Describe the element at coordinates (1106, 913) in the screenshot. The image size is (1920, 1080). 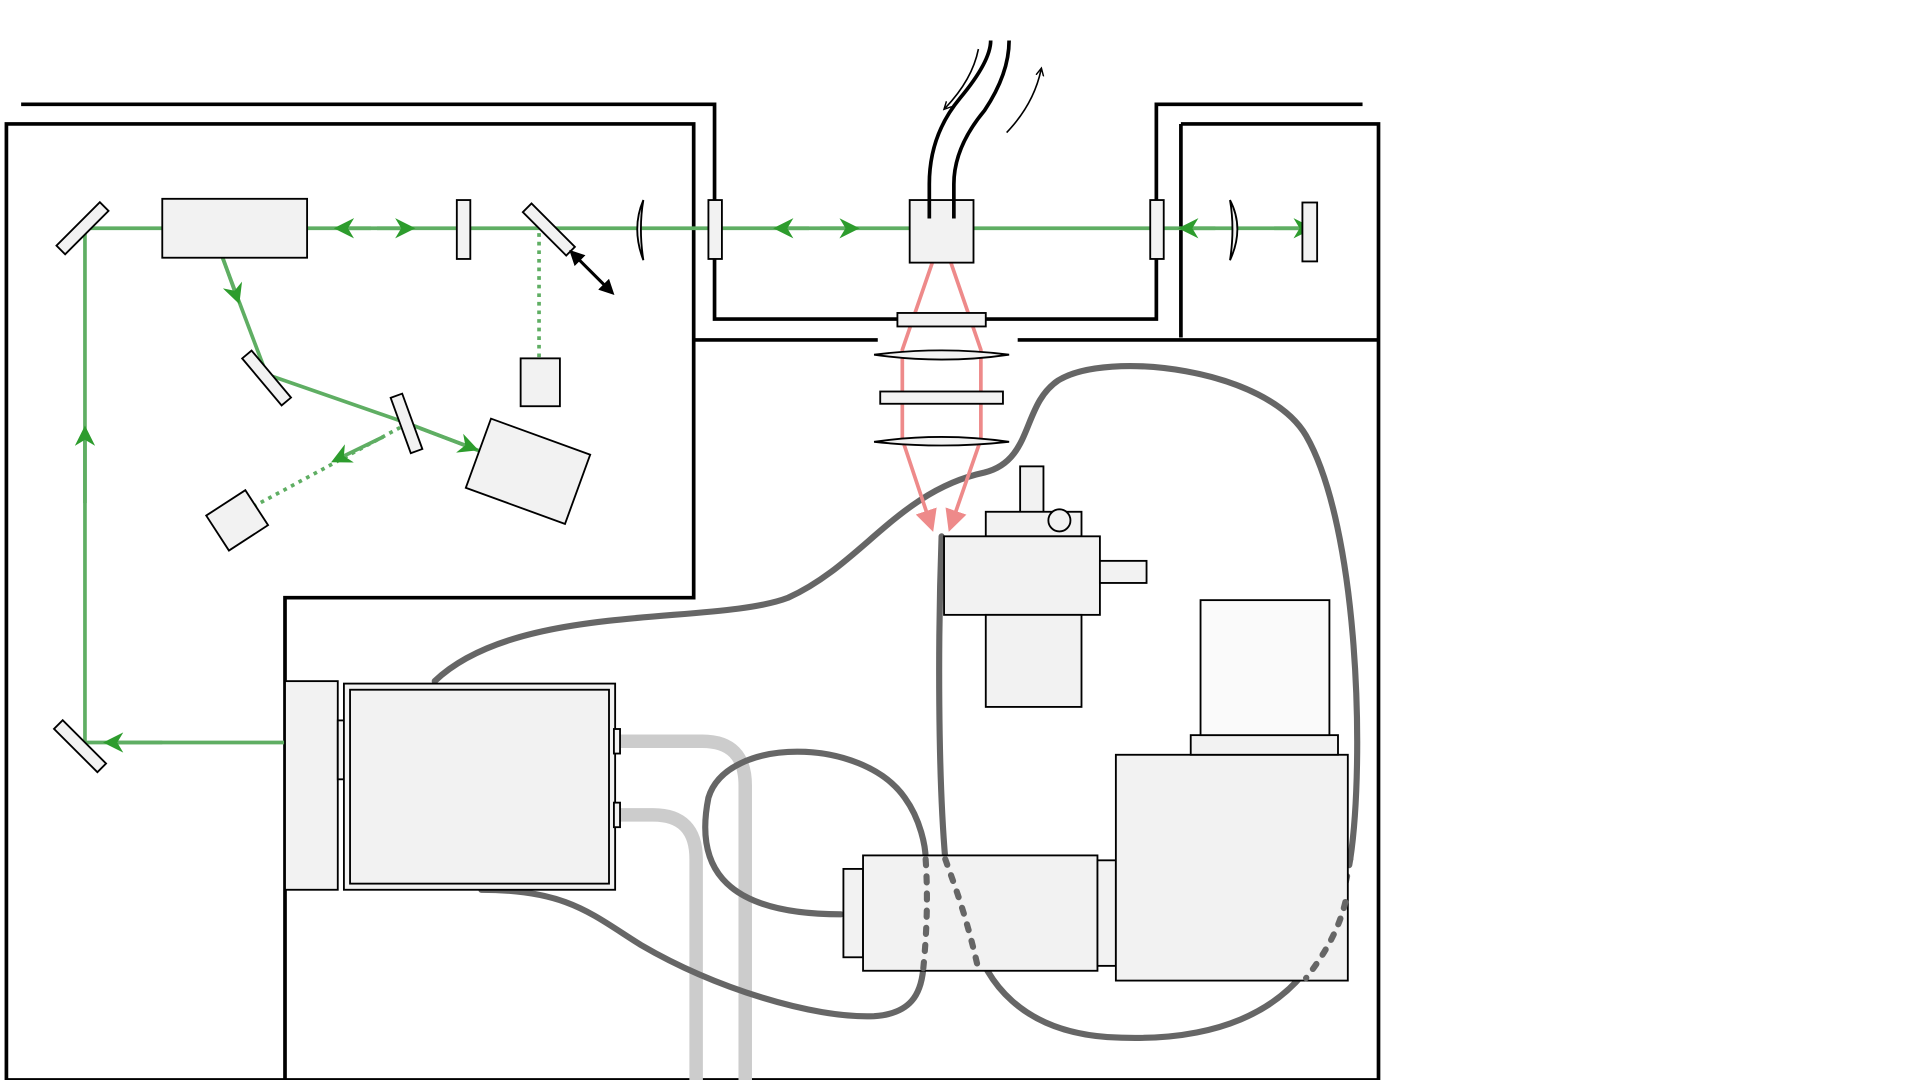
I see `camera-coupler` at that location.